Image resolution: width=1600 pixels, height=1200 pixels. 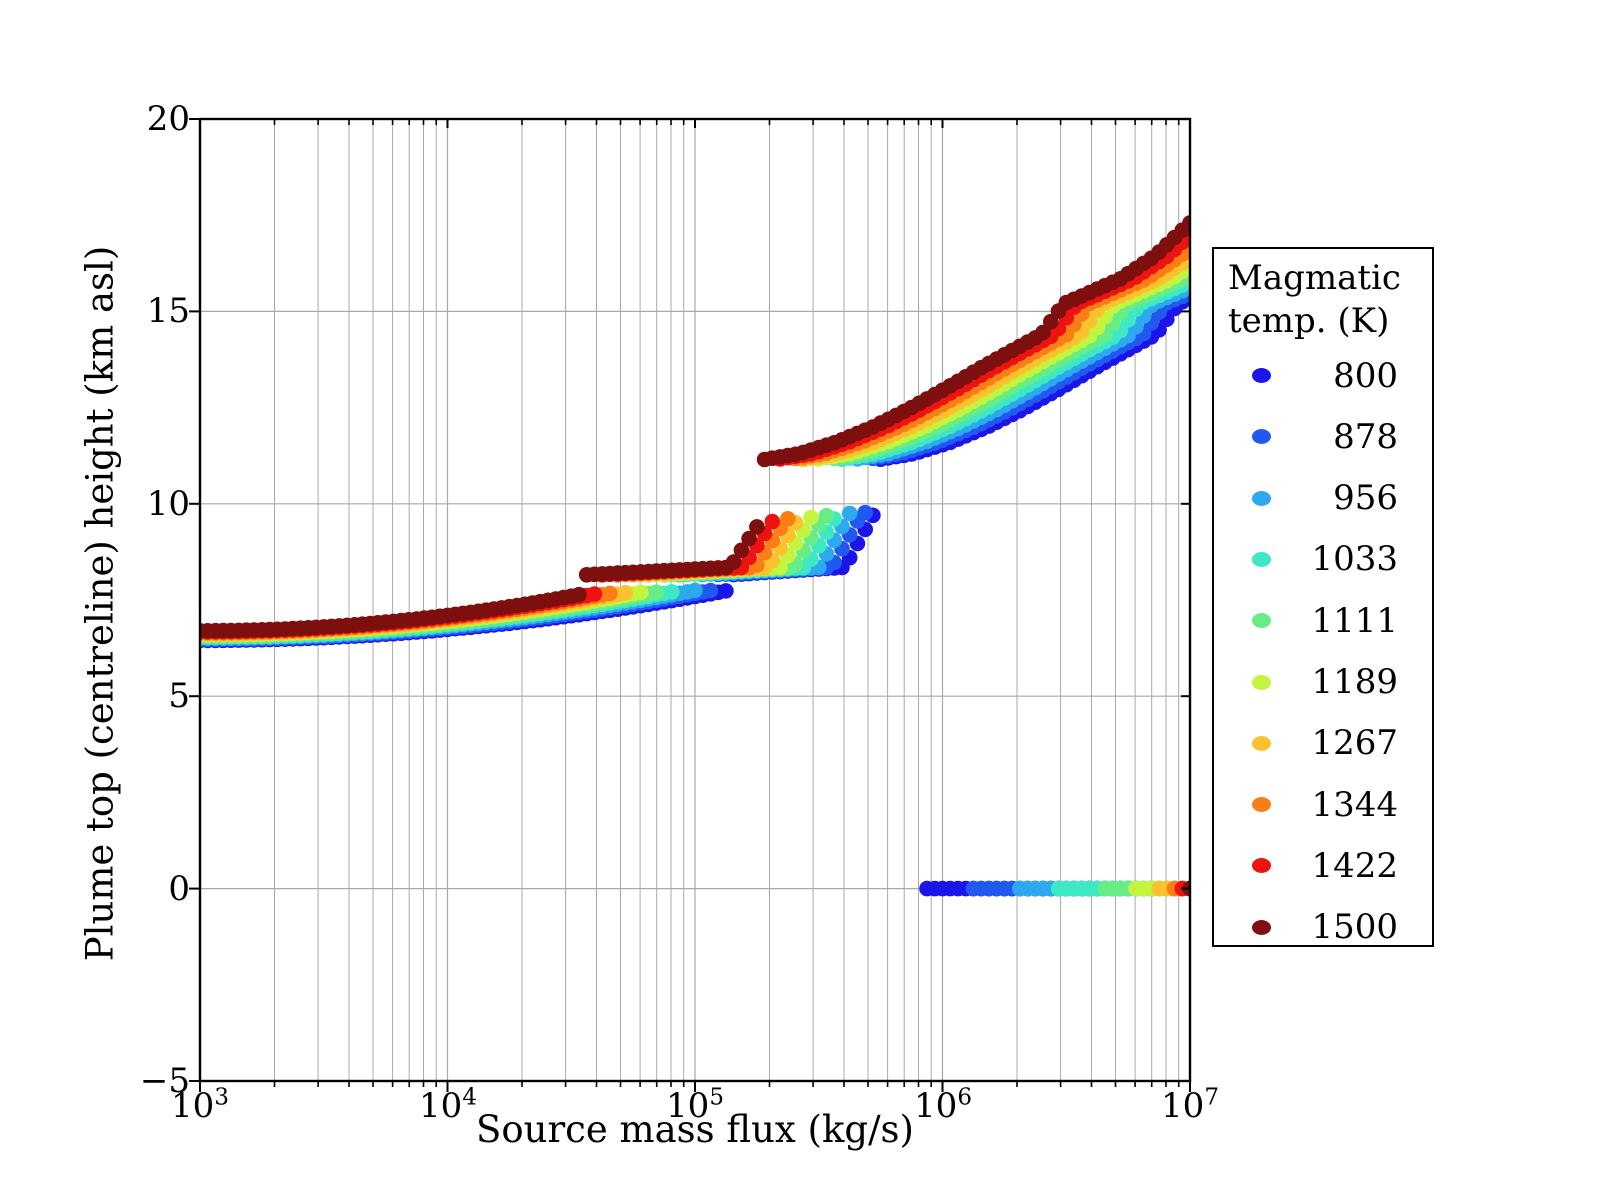 What do you see at coordinates (943, 1105) in the screenshot?
I see `x-tick-label: 10⁶` at bounding box center [943, 1105].